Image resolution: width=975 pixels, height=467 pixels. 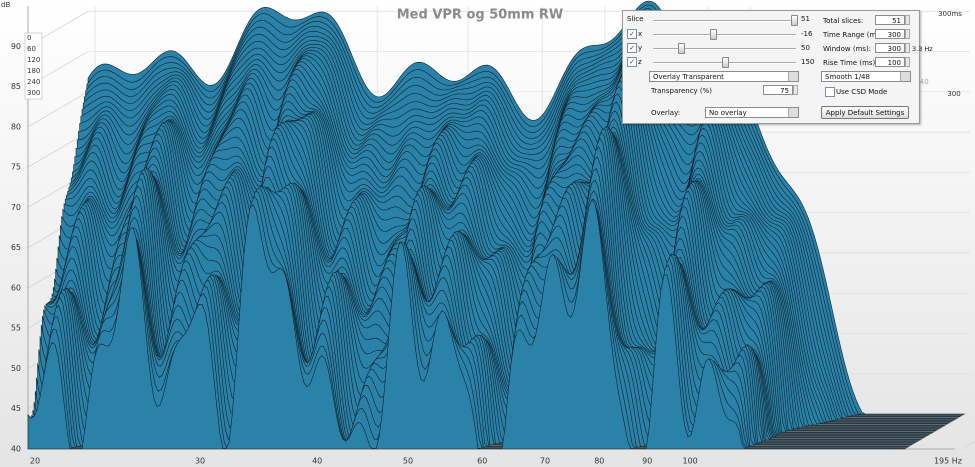 What do you see at coordinates (16, 449) in the screenshot?
I see `y-tick-label: 40` at bounding box center [16, 449].